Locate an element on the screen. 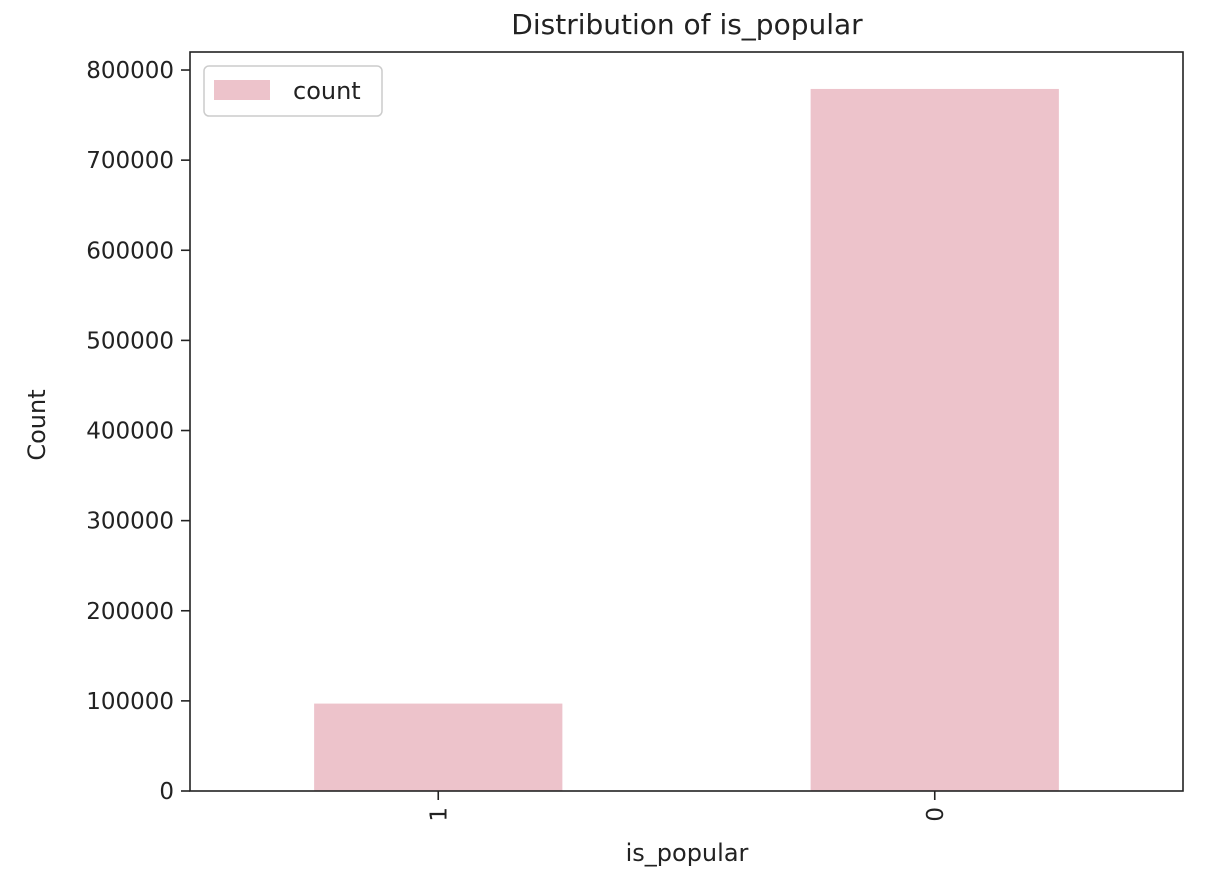  y-tick-label: 700000 is located at coordinates (130, 161).